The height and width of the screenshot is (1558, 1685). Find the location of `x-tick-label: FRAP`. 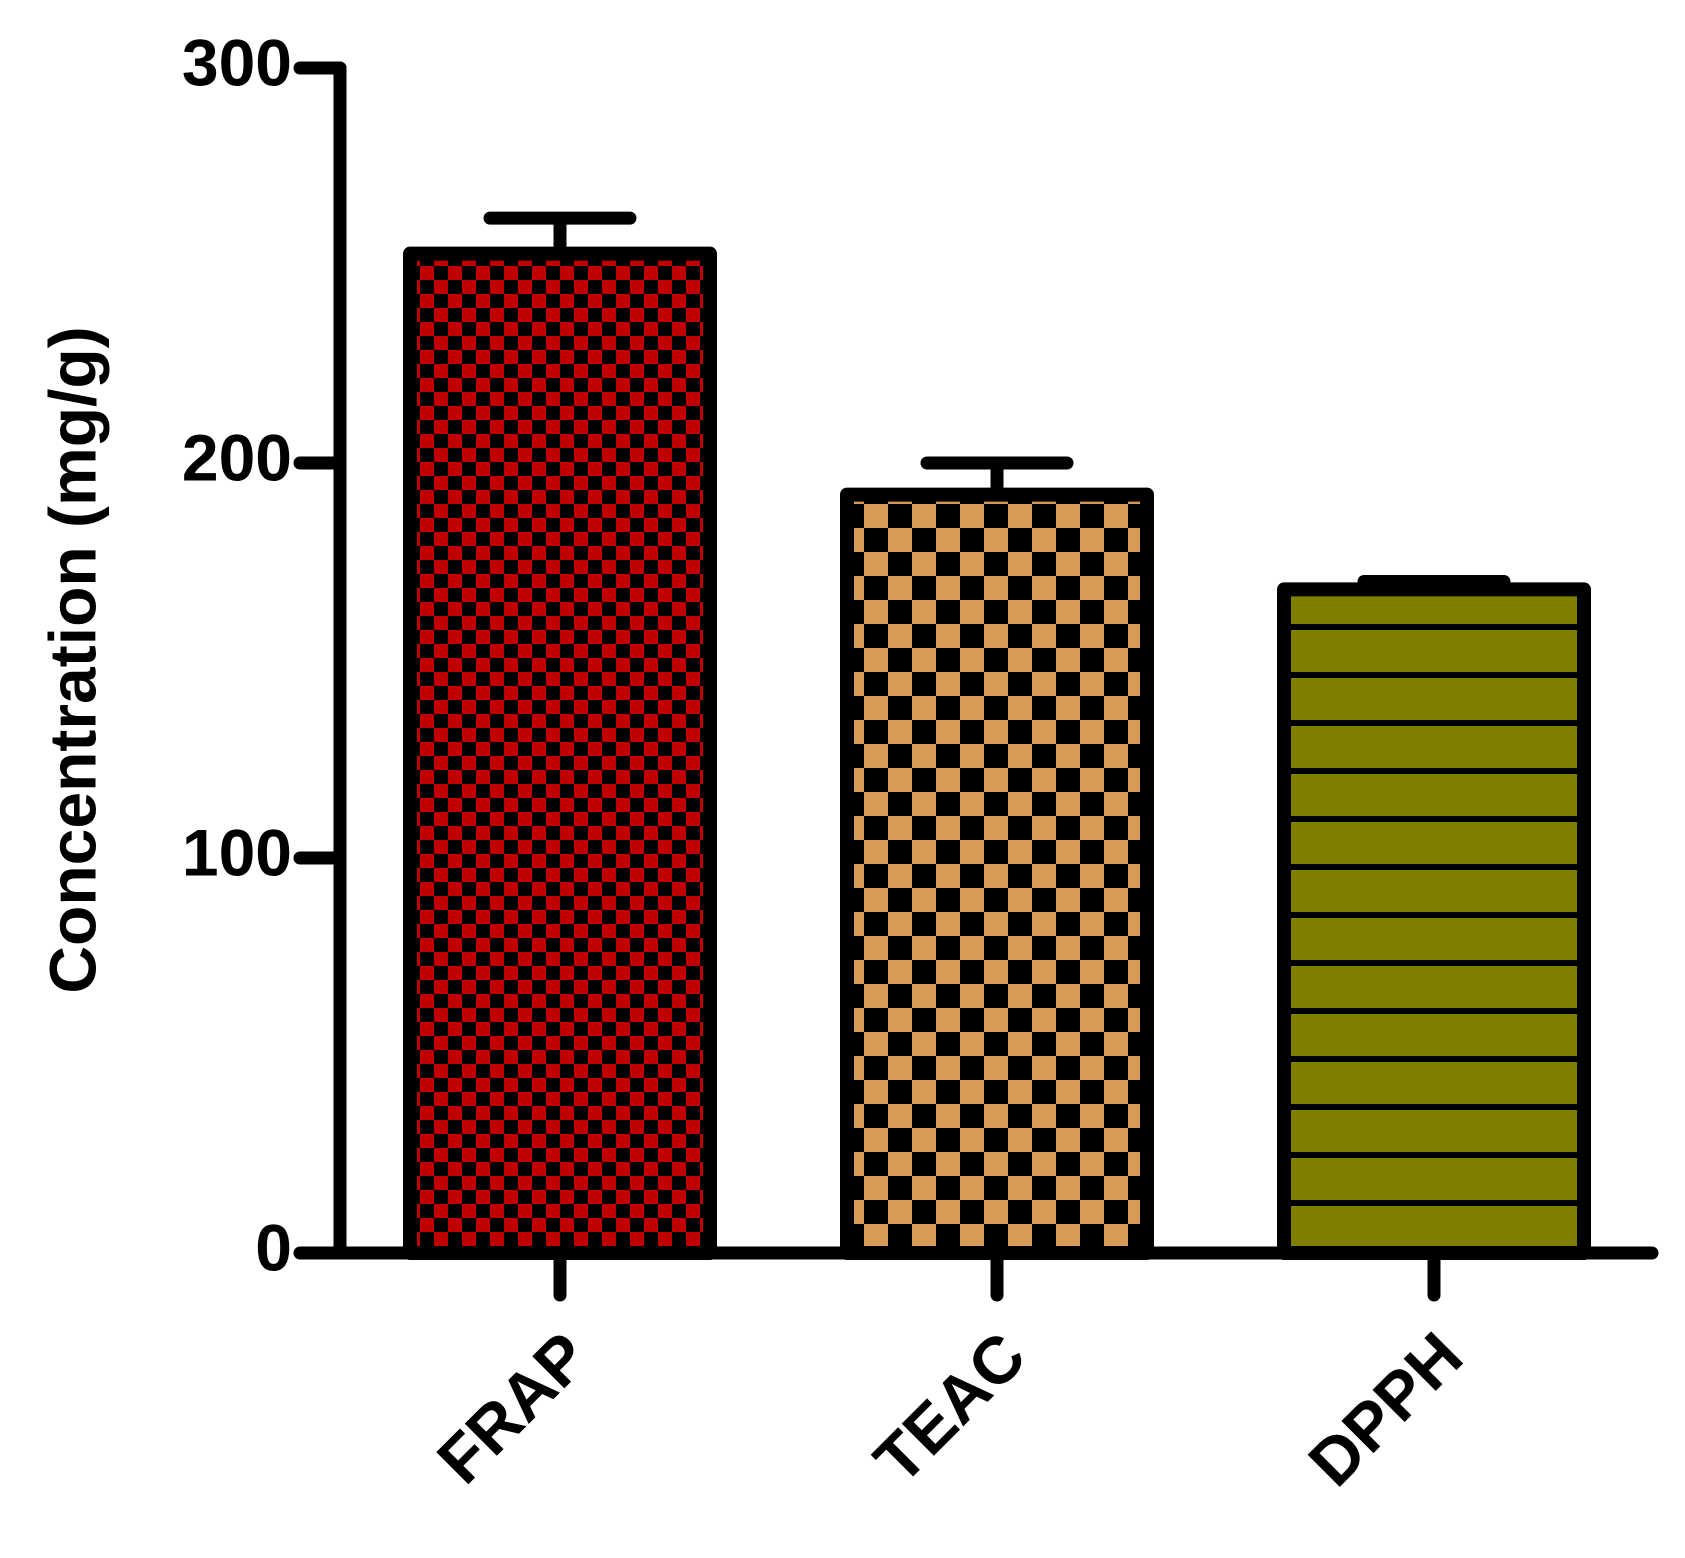

x-tick-label: FRAP is located at coordinates (512, 1407).